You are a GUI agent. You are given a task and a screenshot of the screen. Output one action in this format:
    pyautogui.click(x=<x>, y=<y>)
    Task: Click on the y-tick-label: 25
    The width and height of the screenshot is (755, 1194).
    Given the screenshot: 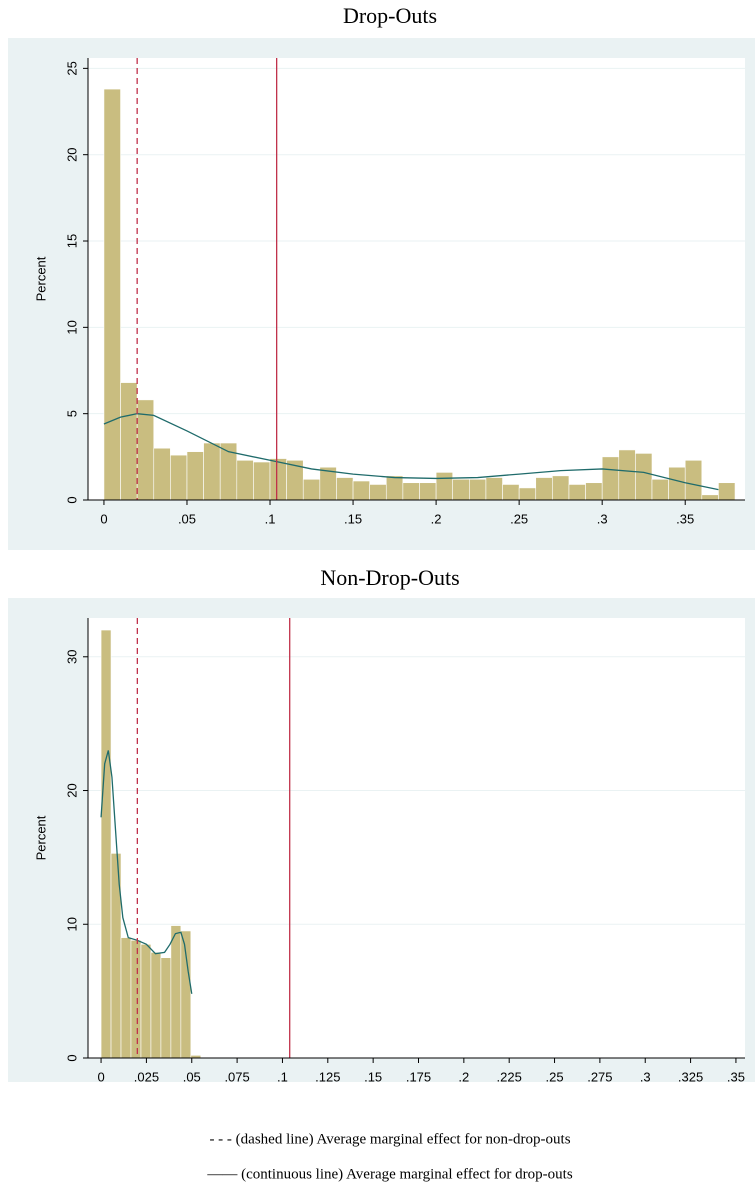 What is the action you would take?
    pyautogui.click(x=71, y=68)
    